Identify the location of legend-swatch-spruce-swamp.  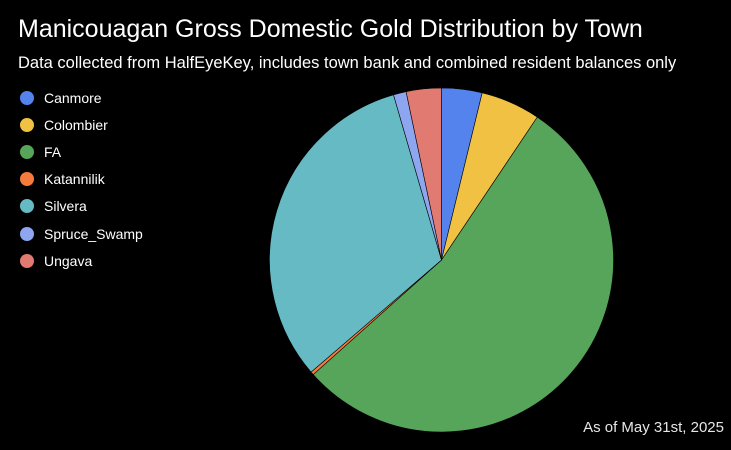
(27, 233).